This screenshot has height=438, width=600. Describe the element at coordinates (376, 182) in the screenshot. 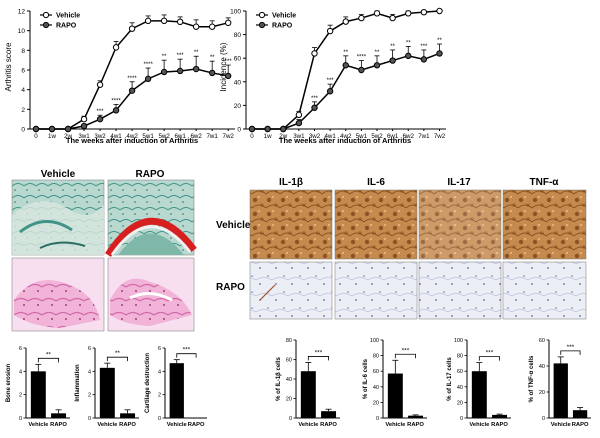

I see `ihc-column-label: IL-6` at that location.